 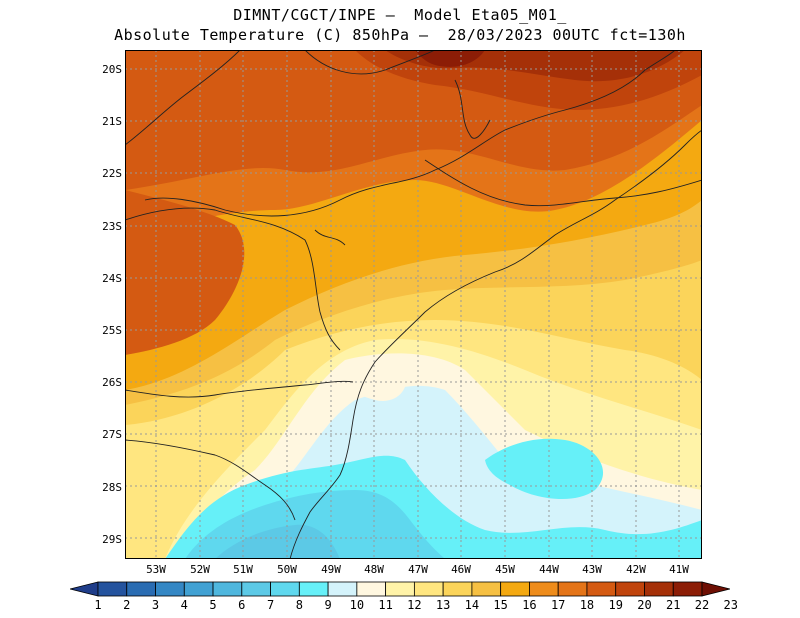 I want to click on colorbar-label: 2, so click(x=127, y=605).